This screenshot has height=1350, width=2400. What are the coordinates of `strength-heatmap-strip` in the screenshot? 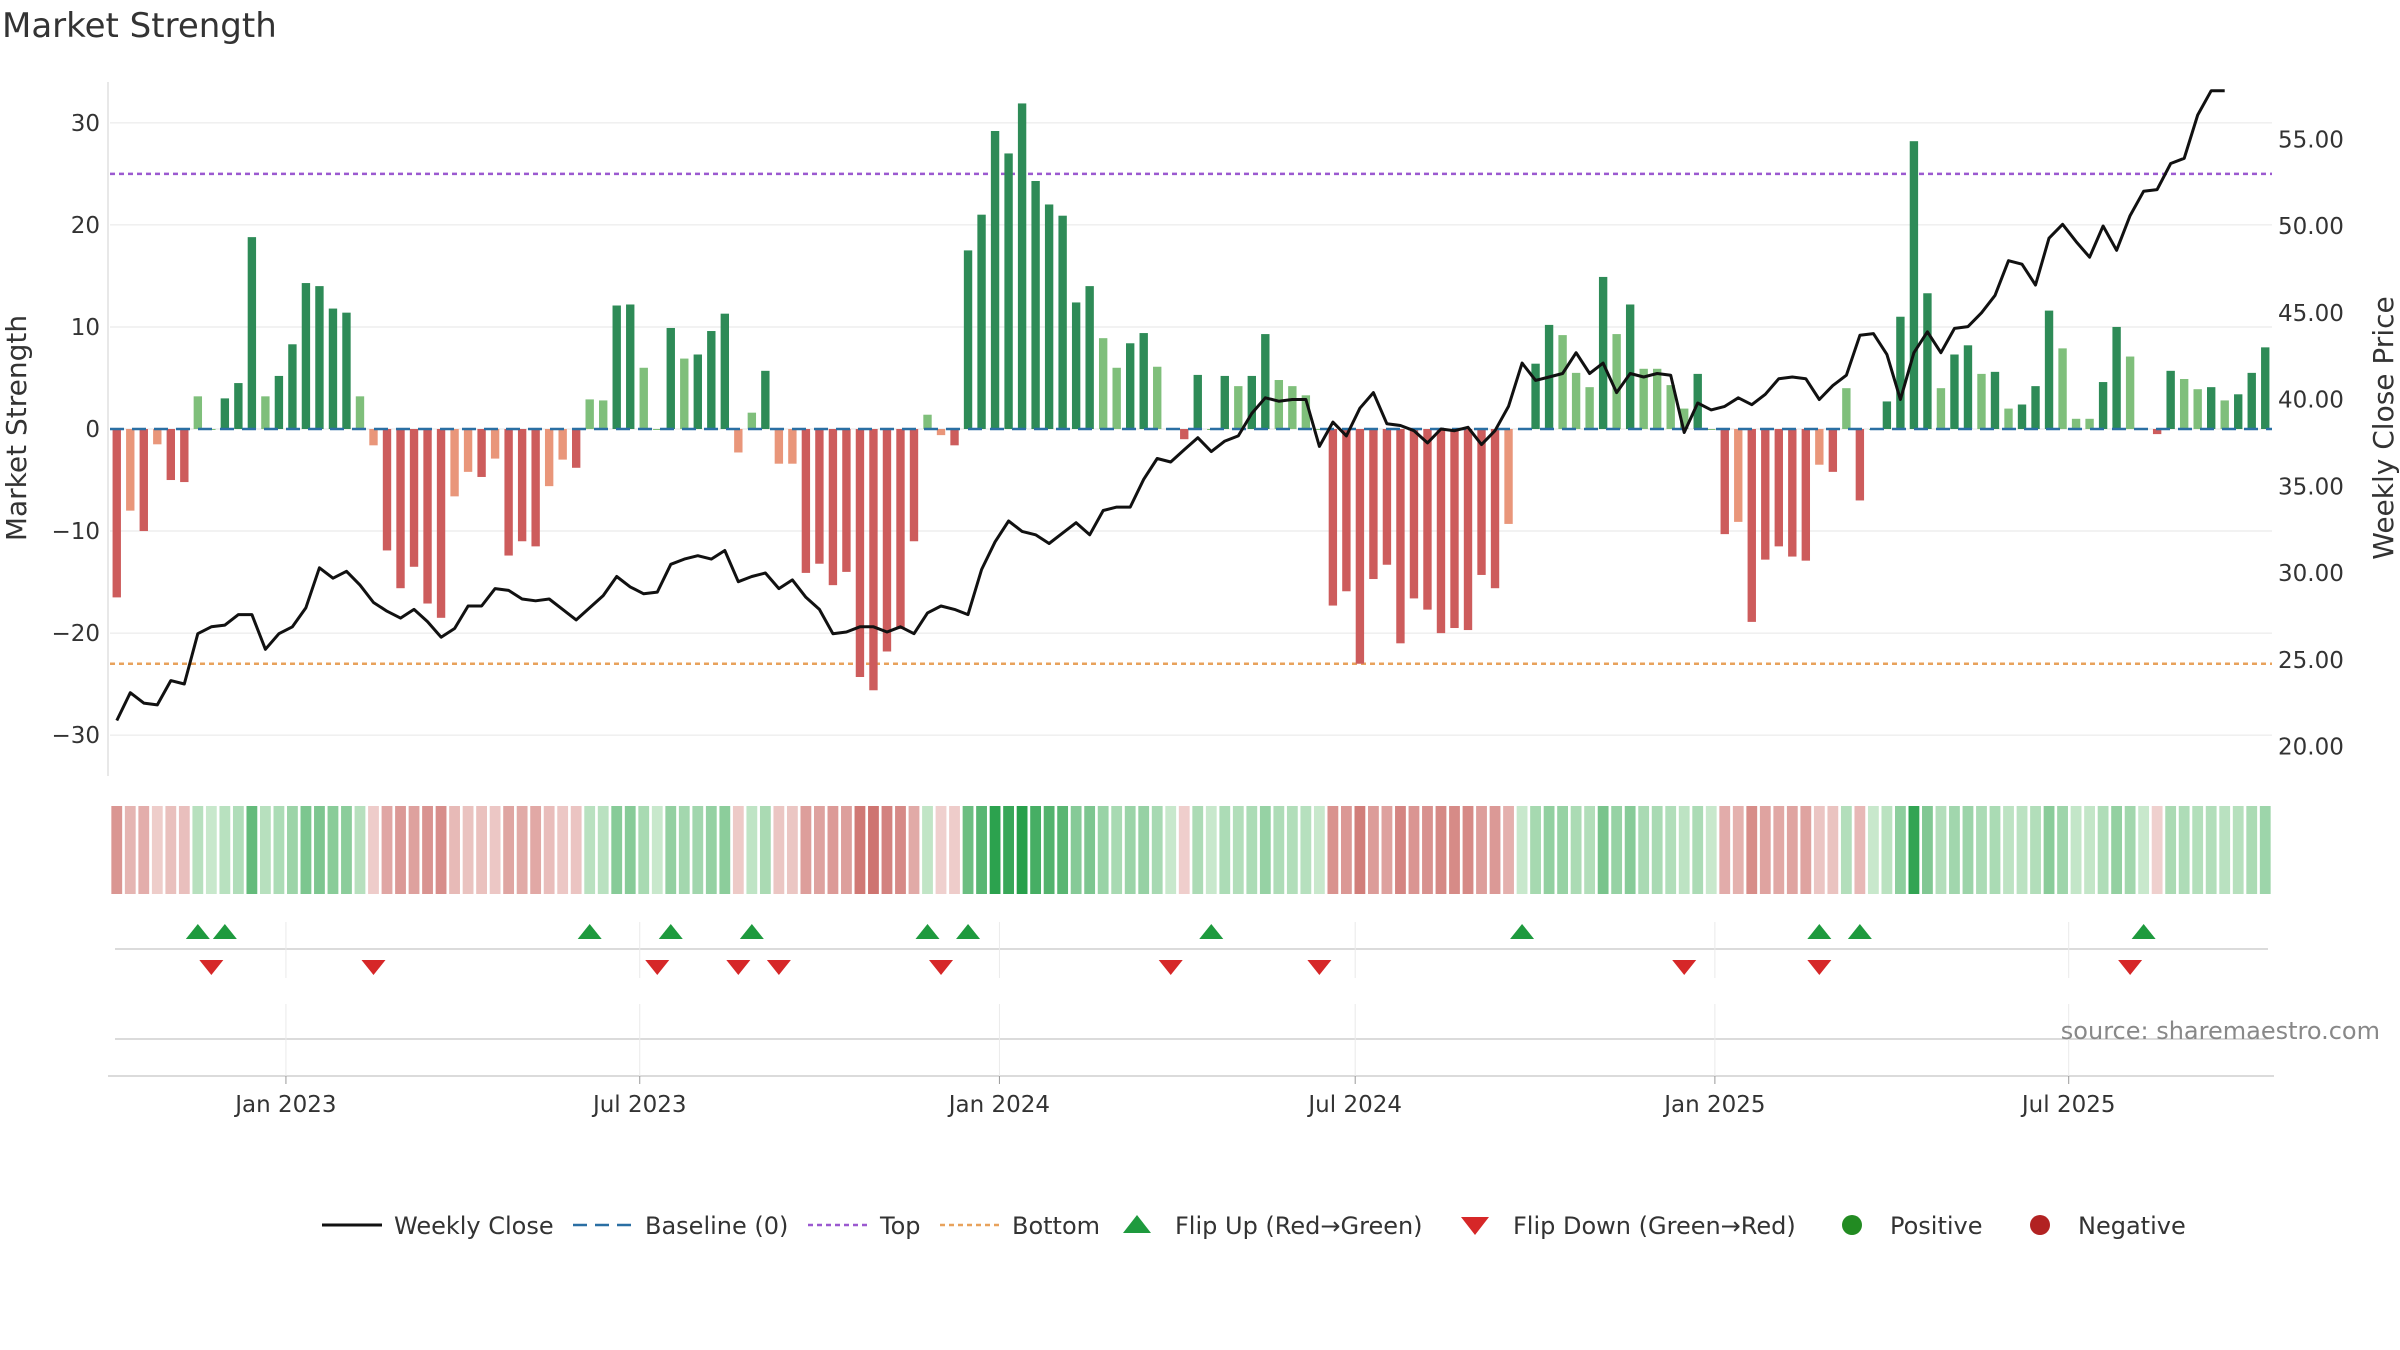 It's located at (1191, 850).